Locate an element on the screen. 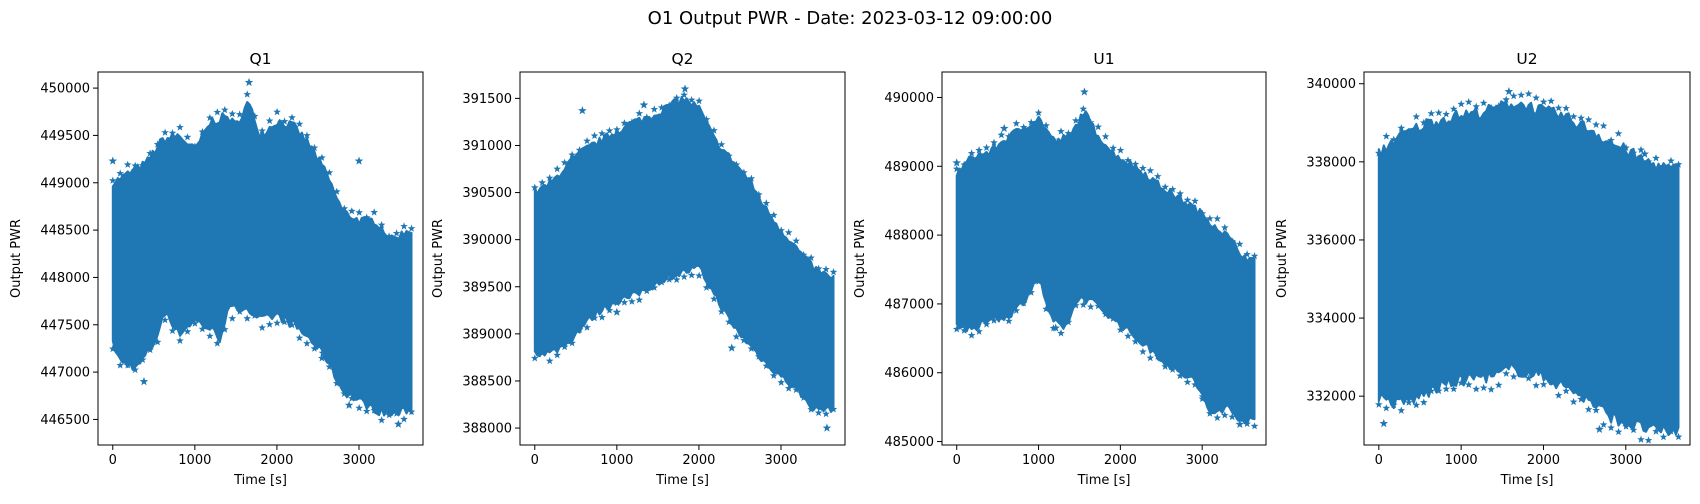  y-tick-label: 447000 is located at coordinates (65, 373).